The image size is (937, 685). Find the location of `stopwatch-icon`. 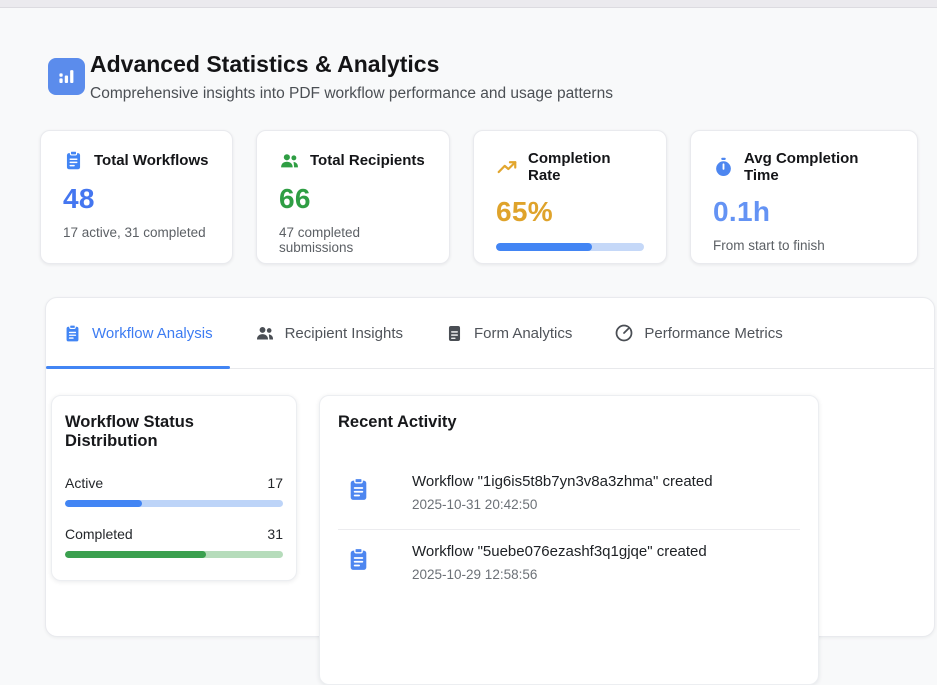

stopwatch-icon is located at coordinates (723, 167).